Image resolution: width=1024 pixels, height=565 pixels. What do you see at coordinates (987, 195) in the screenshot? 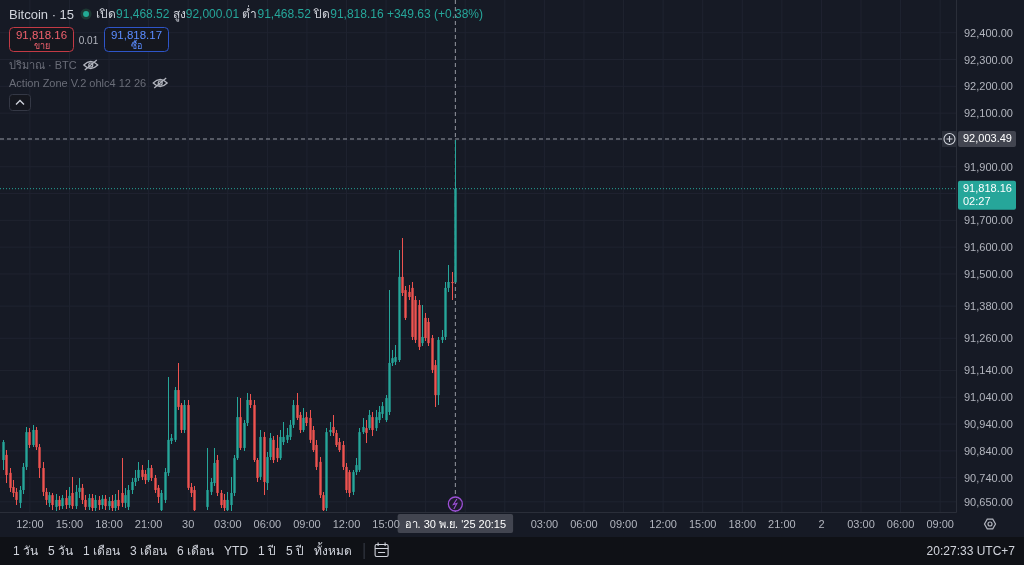
I see `ref-line-label: 91,818.16 02:27` at bounding box center [987, 195].